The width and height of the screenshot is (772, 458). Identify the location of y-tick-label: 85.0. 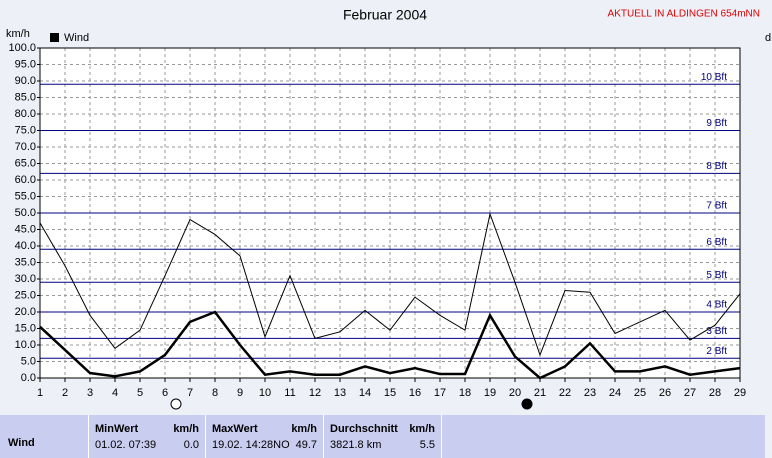
(25, 97).